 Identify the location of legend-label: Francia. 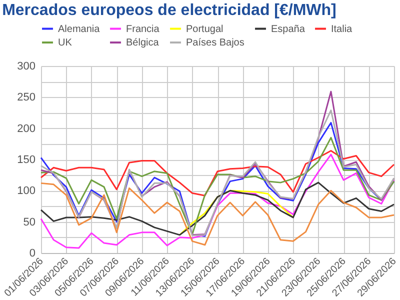
(143, 29).